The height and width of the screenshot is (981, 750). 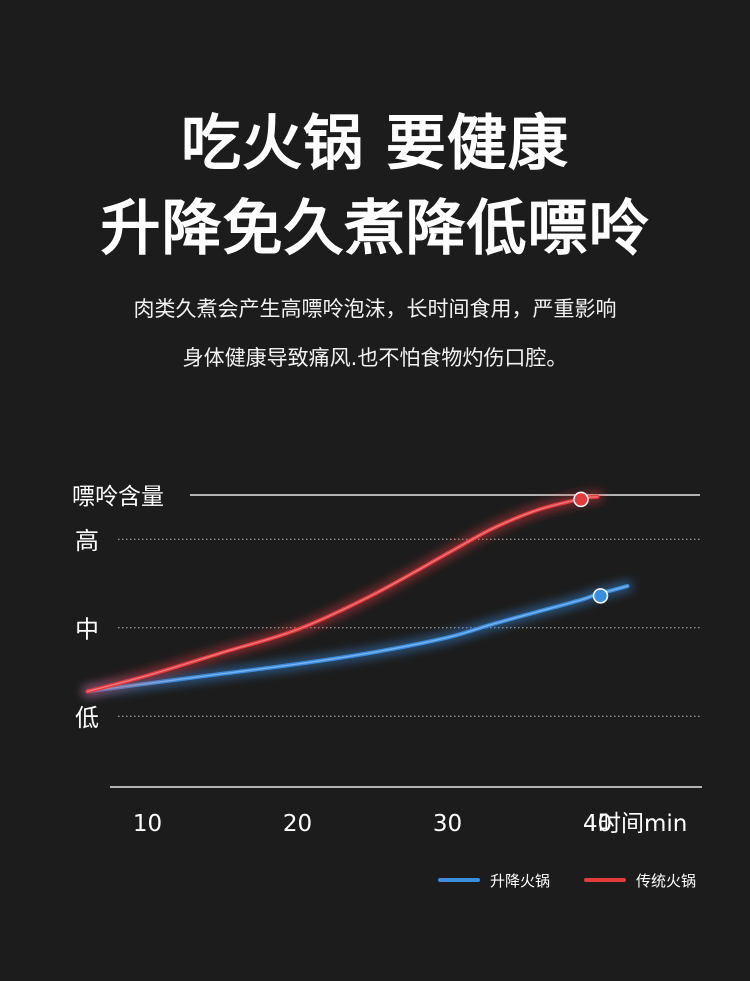 I want to click on y-axis-title: 嘌呤含量, so click(x=118, y=497).